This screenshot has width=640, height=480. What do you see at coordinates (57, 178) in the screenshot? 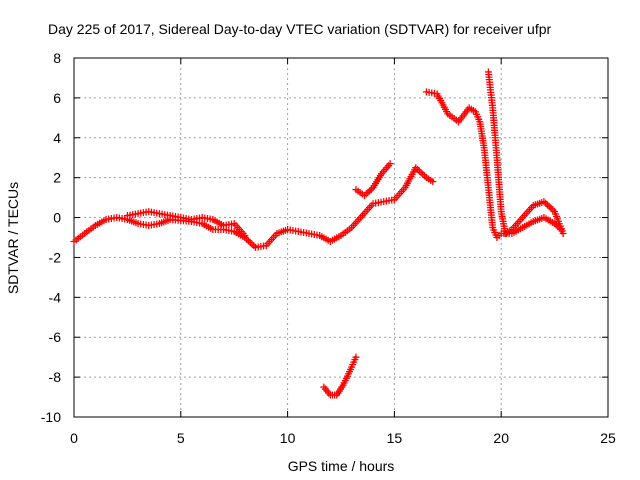
I see `y-tick-label: 2` at bounding box center [57, 178].